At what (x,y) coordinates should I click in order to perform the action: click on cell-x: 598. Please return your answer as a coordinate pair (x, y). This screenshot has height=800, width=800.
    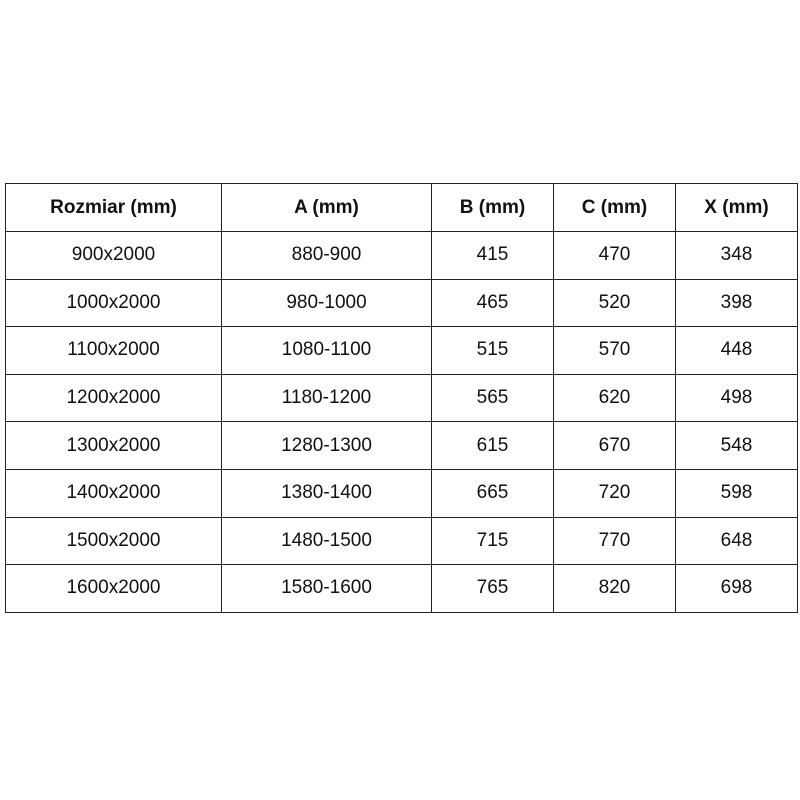
    Looking at the image, I should click on (736, 493).